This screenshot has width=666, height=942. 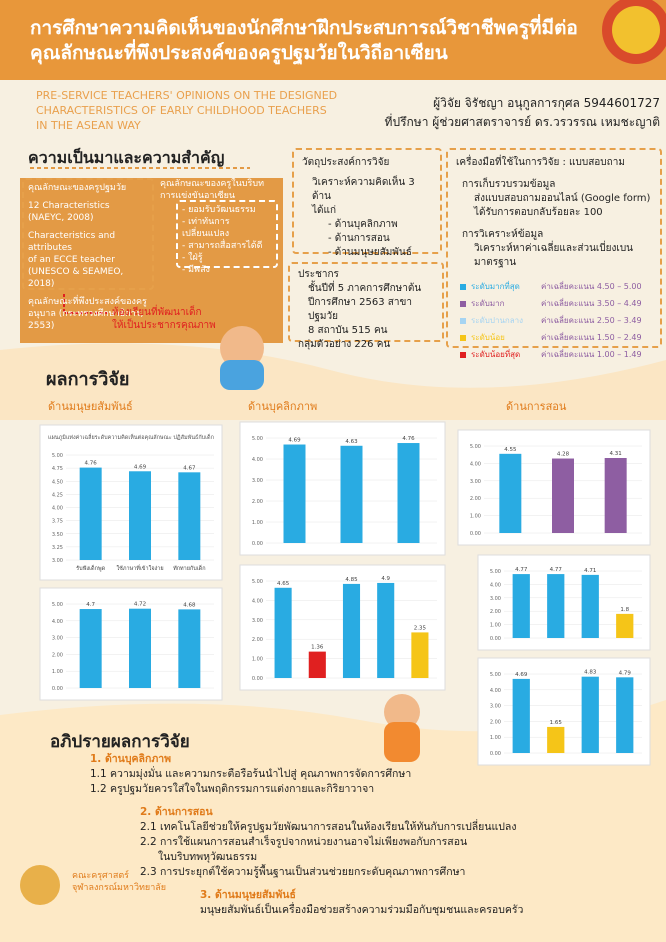 I want to click on x-tick-label: รับฟังเด็กพูด, so click(x=90, y=568).